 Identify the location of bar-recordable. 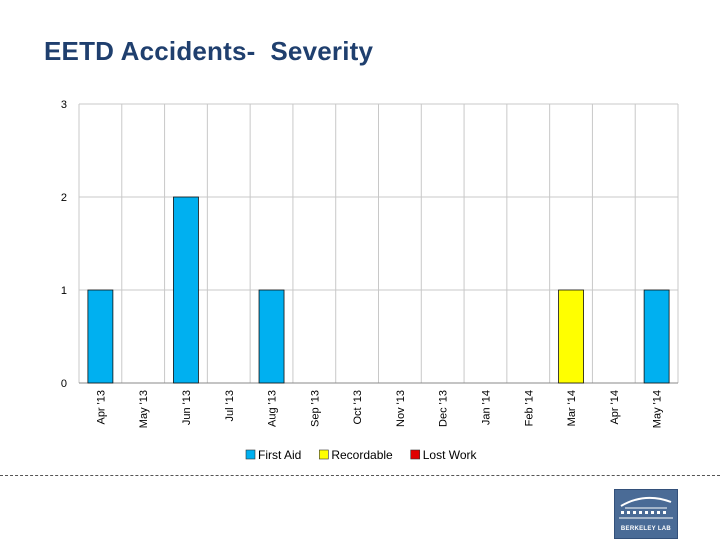
(571, 336).